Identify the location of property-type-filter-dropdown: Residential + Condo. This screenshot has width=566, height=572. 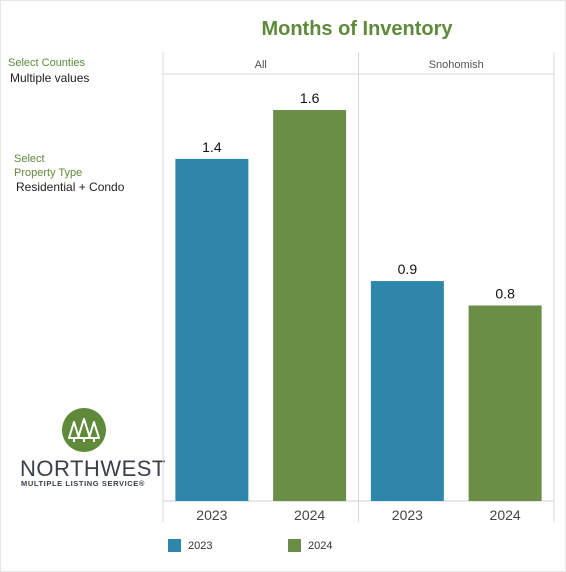
(70, 187).